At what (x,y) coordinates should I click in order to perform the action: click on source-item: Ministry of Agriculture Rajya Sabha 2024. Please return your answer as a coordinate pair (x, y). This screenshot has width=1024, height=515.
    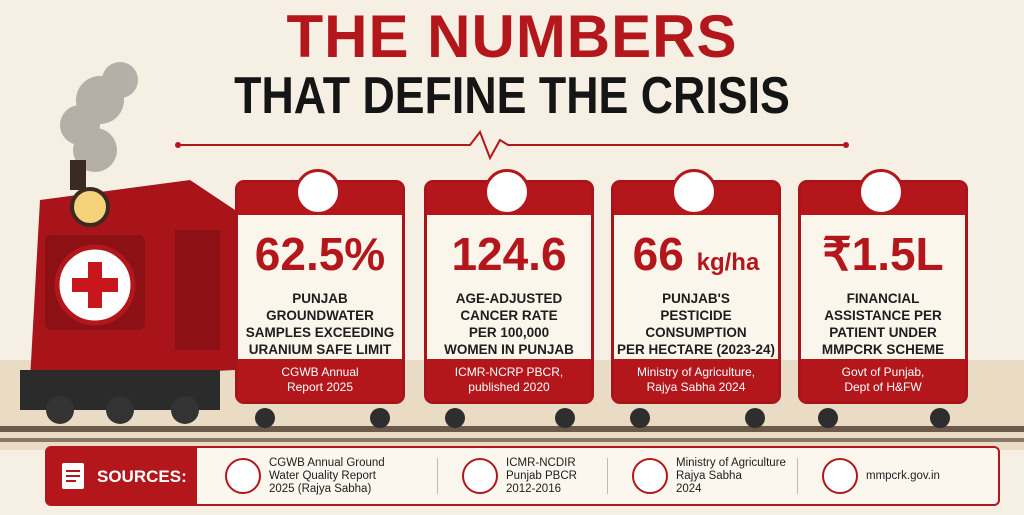
    Looking at the image, I should click on (709, 476).